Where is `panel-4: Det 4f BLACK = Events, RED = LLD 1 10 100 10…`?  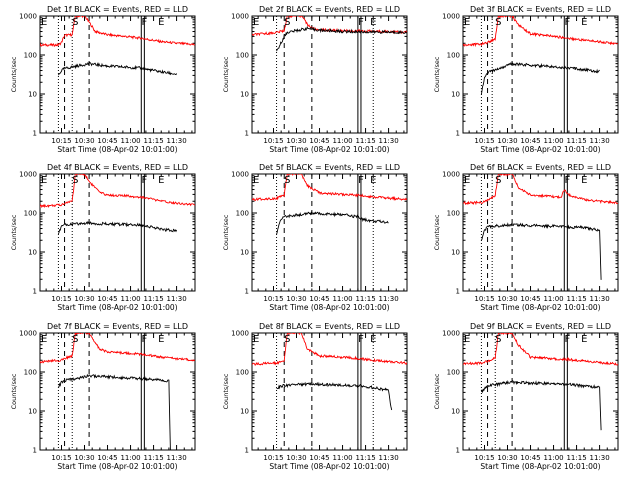 panel-4: Det 4f BLACK = Events, RED = LLD 1 10 100 10… is located at coordinates (103, 237).